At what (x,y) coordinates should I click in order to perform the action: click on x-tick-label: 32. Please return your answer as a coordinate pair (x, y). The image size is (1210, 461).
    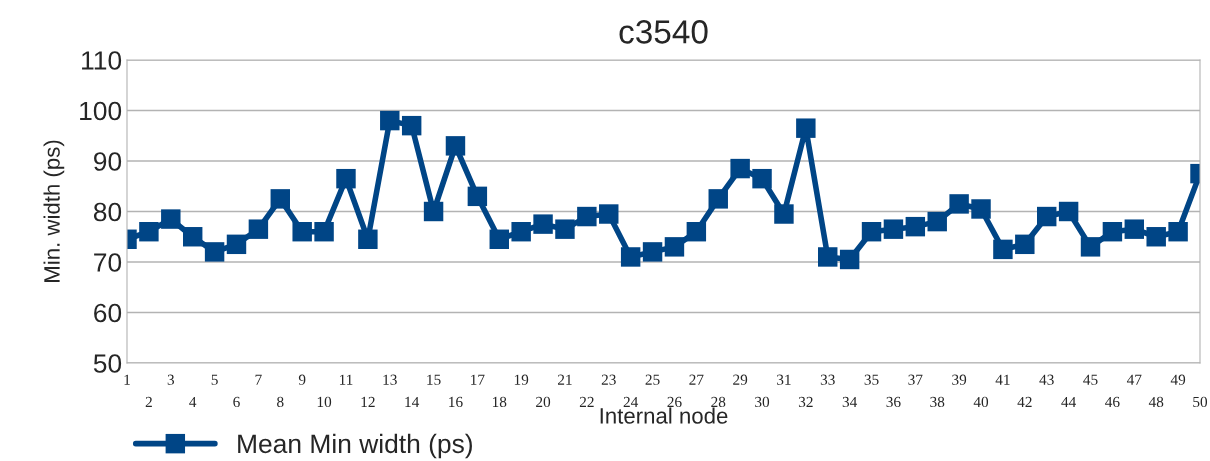
    Looking at the image, I should click on (805, 402).